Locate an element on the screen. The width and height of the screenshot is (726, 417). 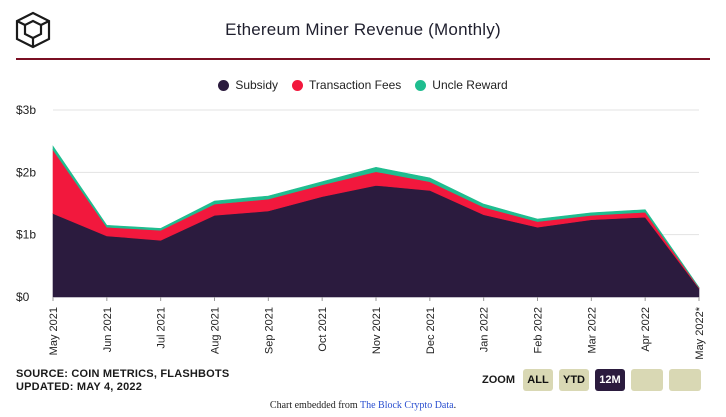
x-tick-label: Dec 2021 is located at coordinates (431, 330).